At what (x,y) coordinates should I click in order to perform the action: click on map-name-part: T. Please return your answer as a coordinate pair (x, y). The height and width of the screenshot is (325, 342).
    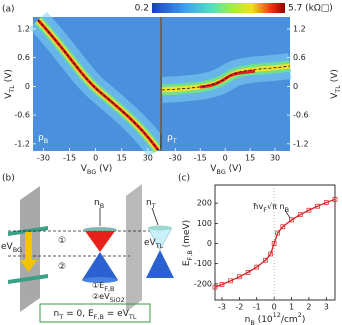
    Looking at the image, I should click on (174, 141).